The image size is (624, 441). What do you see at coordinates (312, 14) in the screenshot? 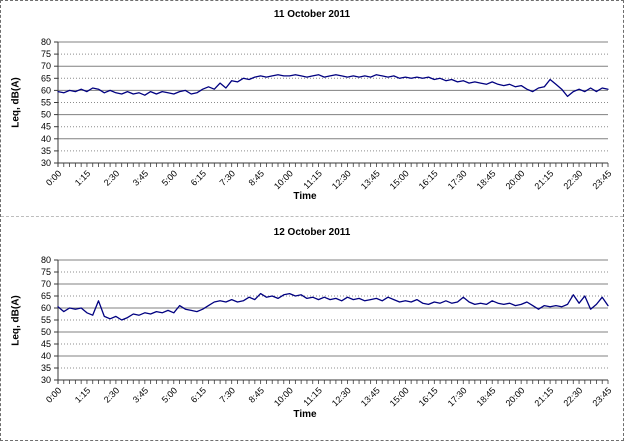
I see `chart-title: 11 October 2011` at bounding box center [312, 14].